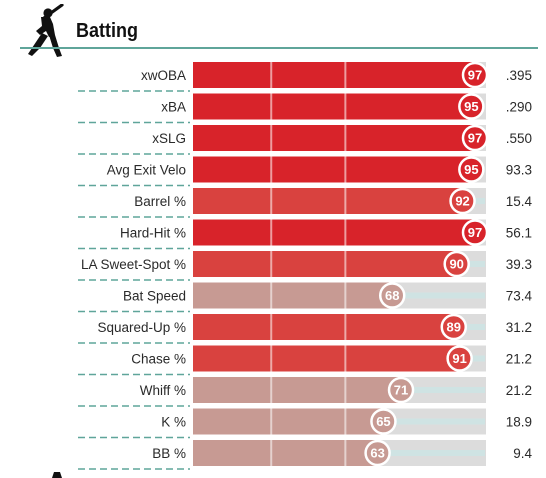 The height and width of the screenshot is (478, 546). I want to click on stat-value: .290, so click(519, 107).